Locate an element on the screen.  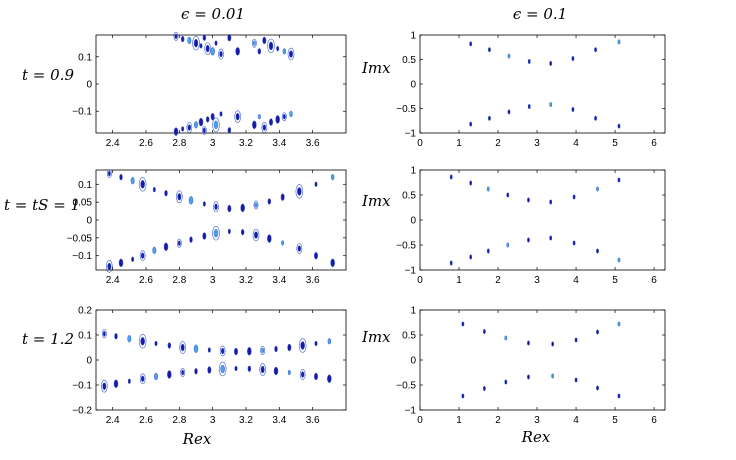
y-tick-label: −0.5 is located at coordinates (406, 246).